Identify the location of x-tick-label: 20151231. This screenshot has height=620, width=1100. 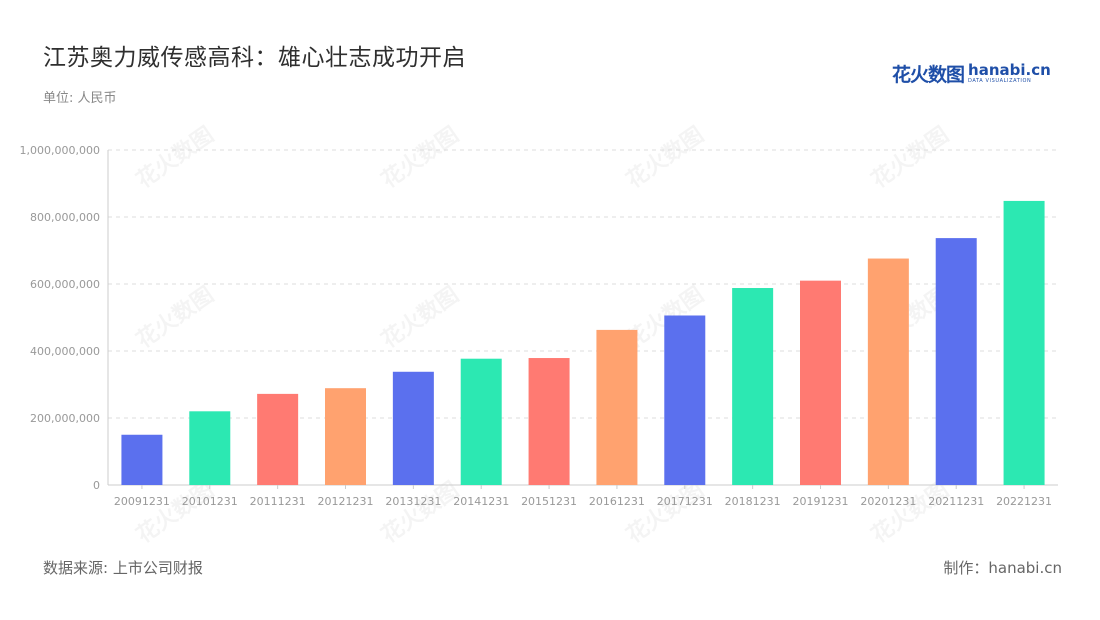
(549, 501).